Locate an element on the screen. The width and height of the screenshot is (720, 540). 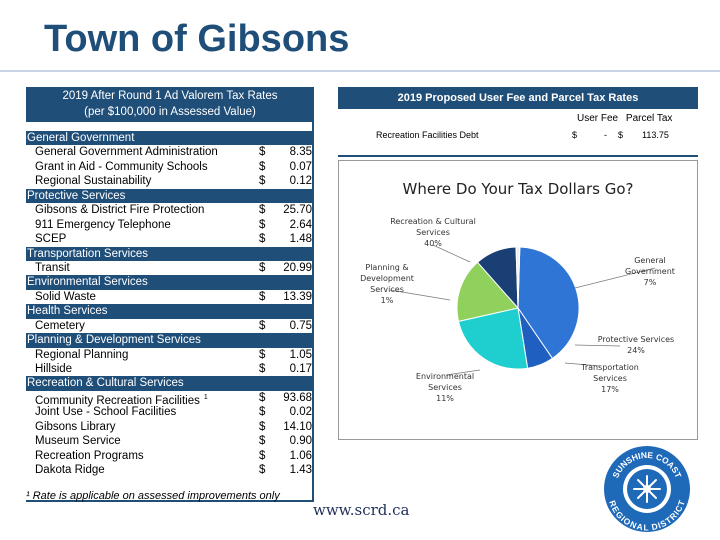
tax-item-label: Community Recreation Facilities 1 is located at coordinates (121, 399).